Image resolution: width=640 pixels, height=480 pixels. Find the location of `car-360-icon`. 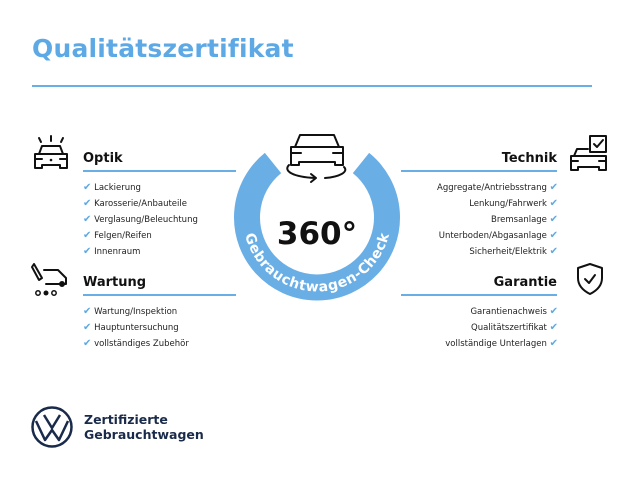

car-360-icon is located at coordinates (316, 158).